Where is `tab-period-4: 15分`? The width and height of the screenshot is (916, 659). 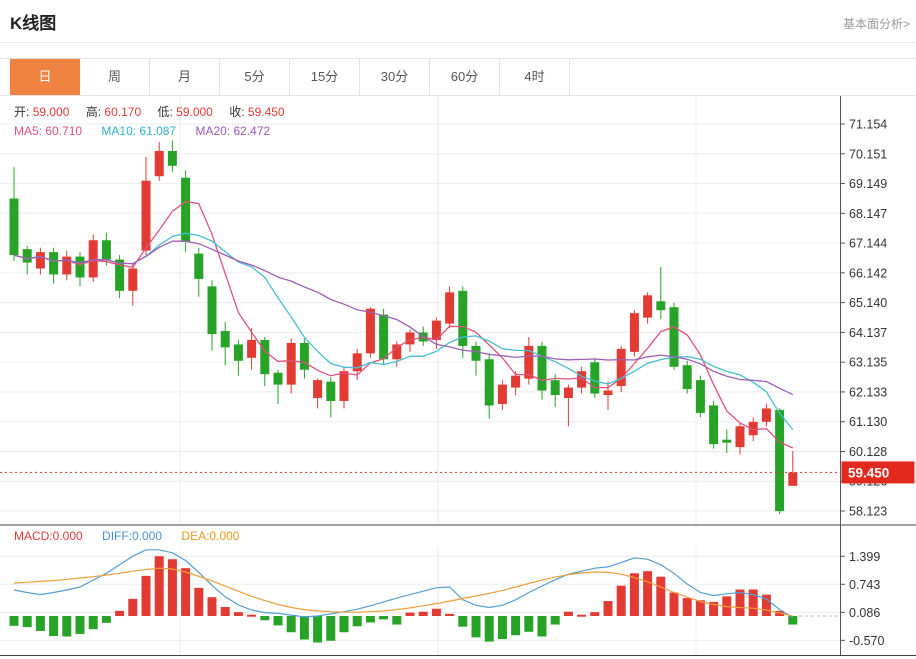 tab-period-4: 15分 is located at coordinates (325, 77).